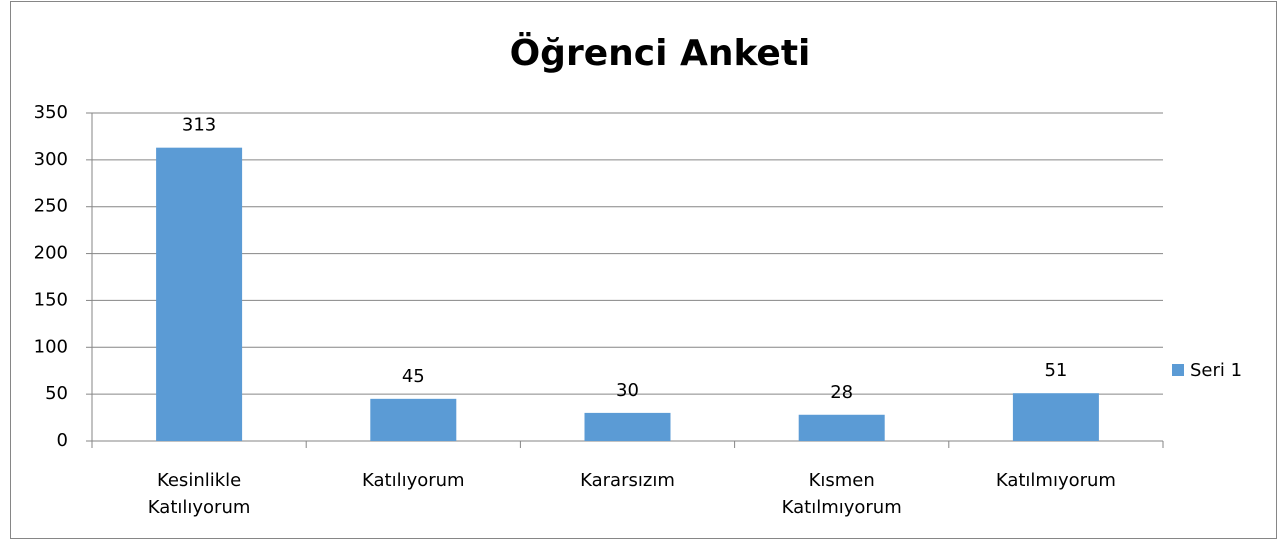 Image resolution: width=1288 pixels, height=540 pixels. Describe the element at coordinates (51, 206) in the screenshot. I see `y-tick-label: 250` at that location.